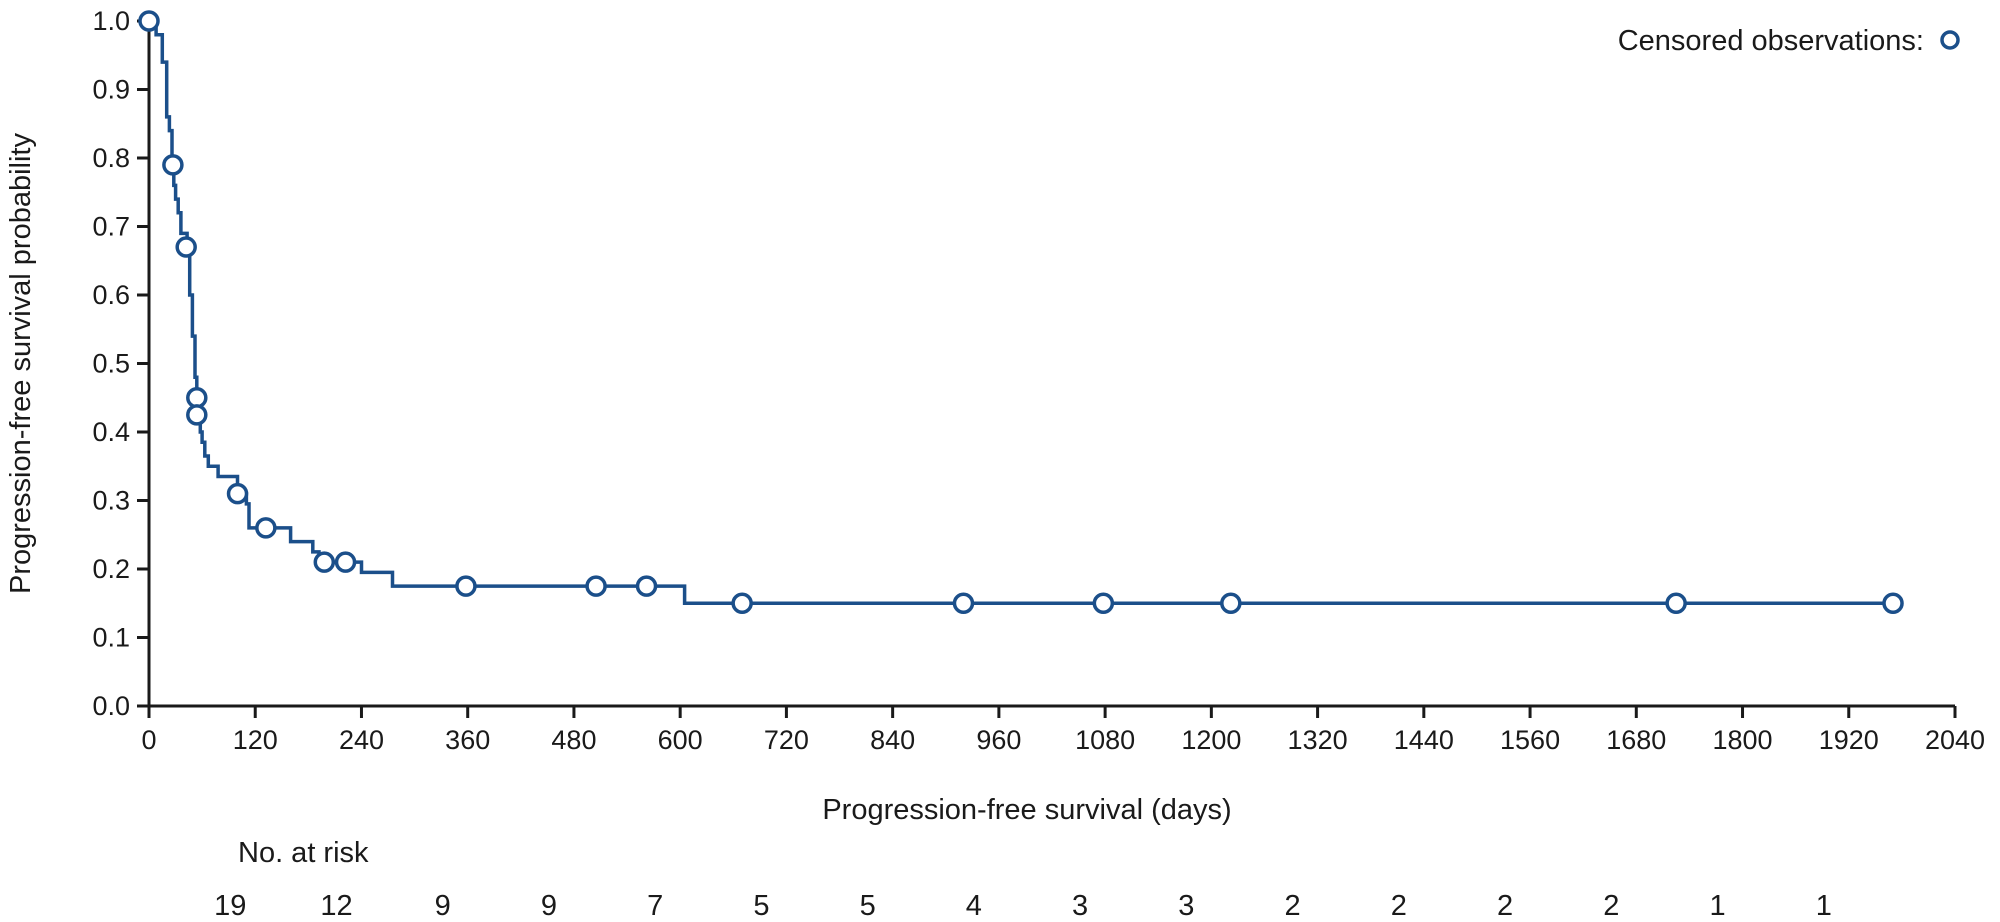 The image size is (2000, 922). I want to click on x-tick-label: 1320, so click(1318, 740).